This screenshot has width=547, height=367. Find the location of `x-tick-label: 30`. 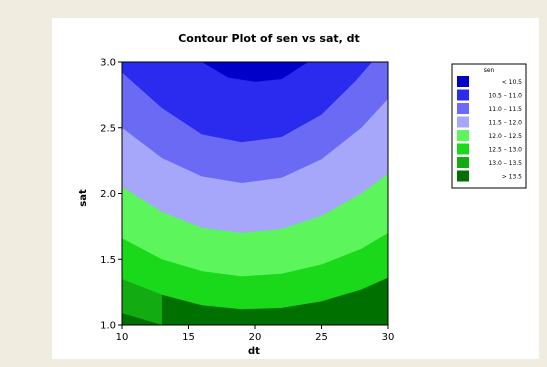

x-tick-label: 30 is located at coordinates (388, 337).